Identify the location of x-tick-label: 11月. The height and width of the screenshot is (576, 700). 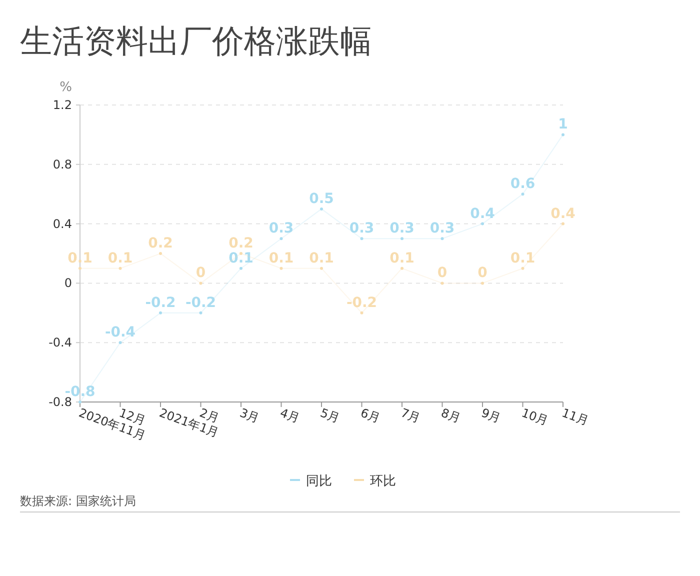
(575, 417).